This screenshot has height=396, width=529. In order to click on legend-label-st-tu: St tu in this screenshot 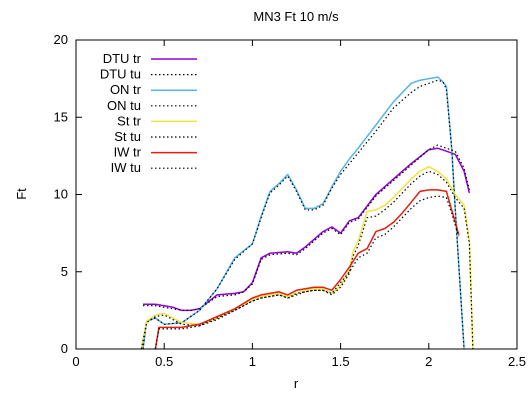, I will do `click(127, 136)`.